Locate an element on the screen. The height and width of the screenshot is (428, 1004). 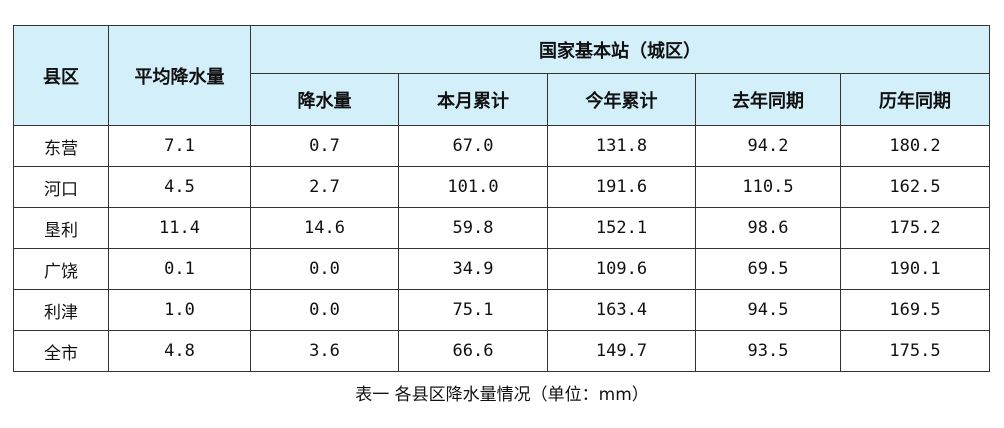
table-cell: 149.7 is located at coordinates (621, 351).